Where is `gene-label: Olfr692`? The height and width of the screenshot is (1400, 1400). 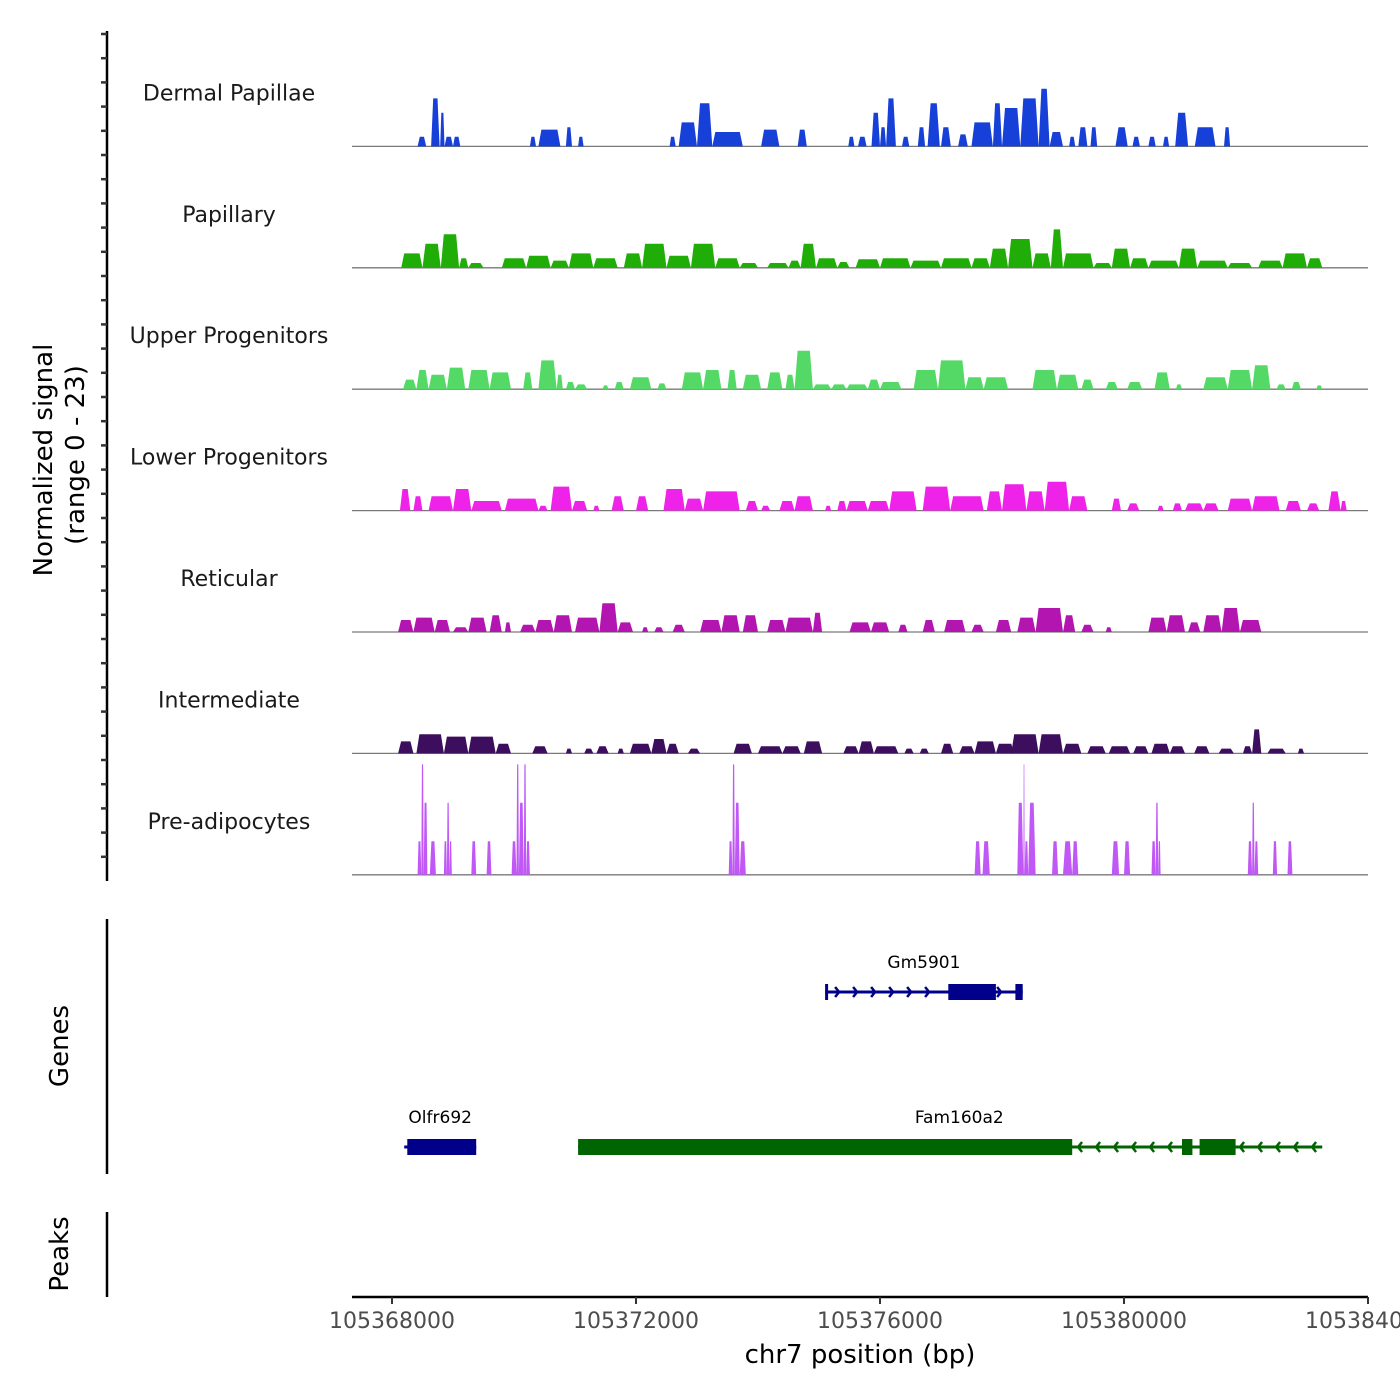
gene-label: Olfr692 is located at coordinates (440, 1118).